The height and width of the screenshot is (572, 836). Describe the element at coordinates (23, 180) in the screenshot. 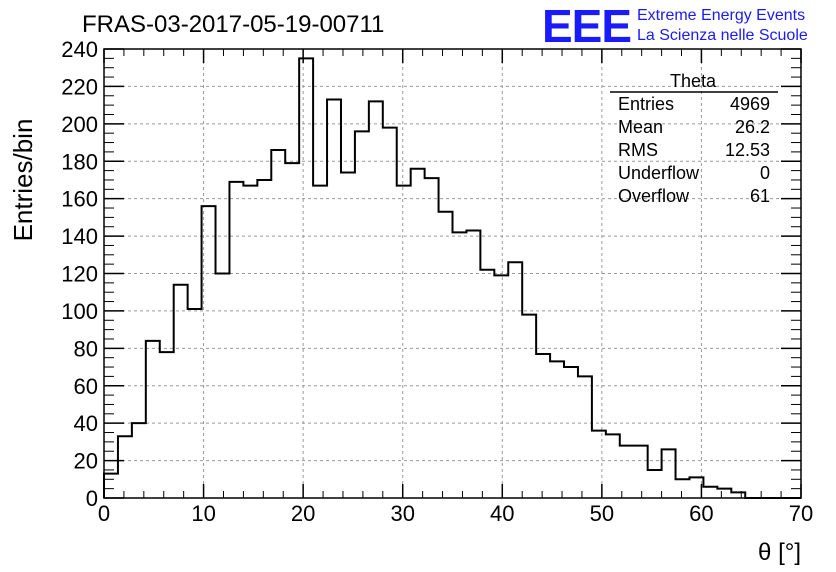

I see `y-axis-label: Entries/bin` at that location.